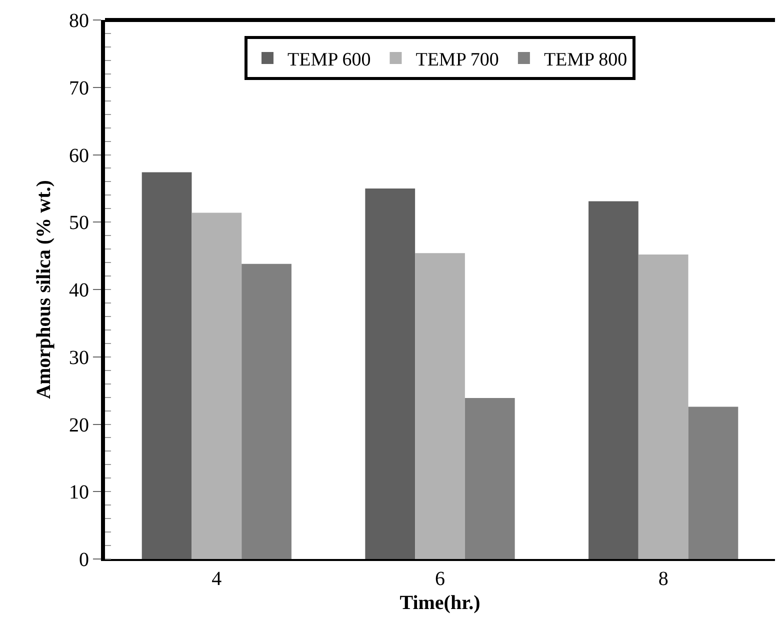  Describe the element at coordinates (79, 291) in the screenshot. I see `y-tick-label: 40` at that location.